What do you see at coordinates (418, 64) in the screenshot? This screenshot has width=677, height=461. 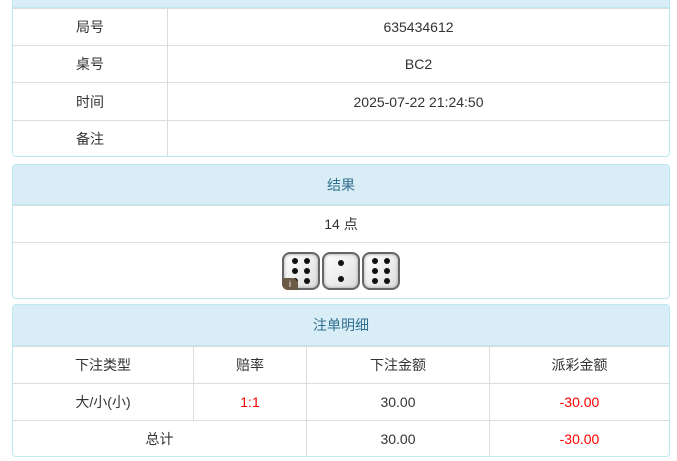 I see `table-id: BC2` at bounding box center [418, 64].